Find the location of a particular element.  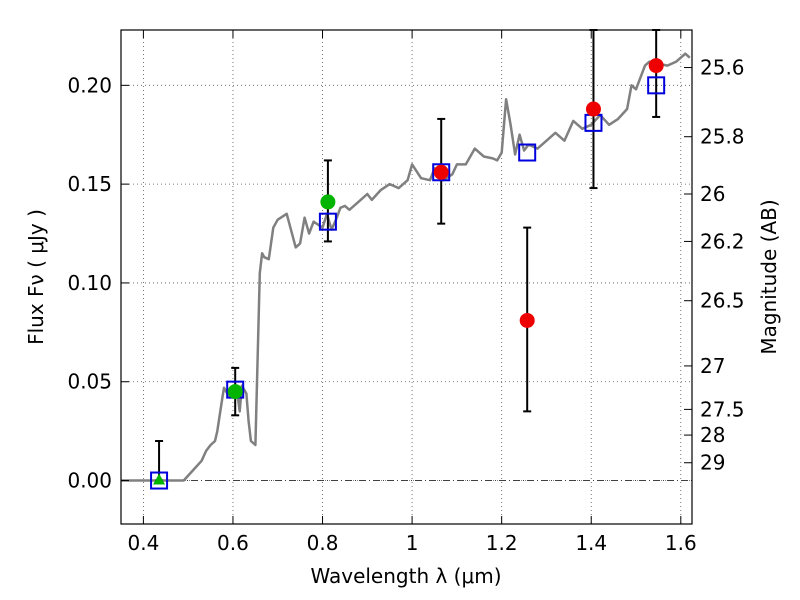

right-tick-label: 25.6 is located at coordinates (722, 68).